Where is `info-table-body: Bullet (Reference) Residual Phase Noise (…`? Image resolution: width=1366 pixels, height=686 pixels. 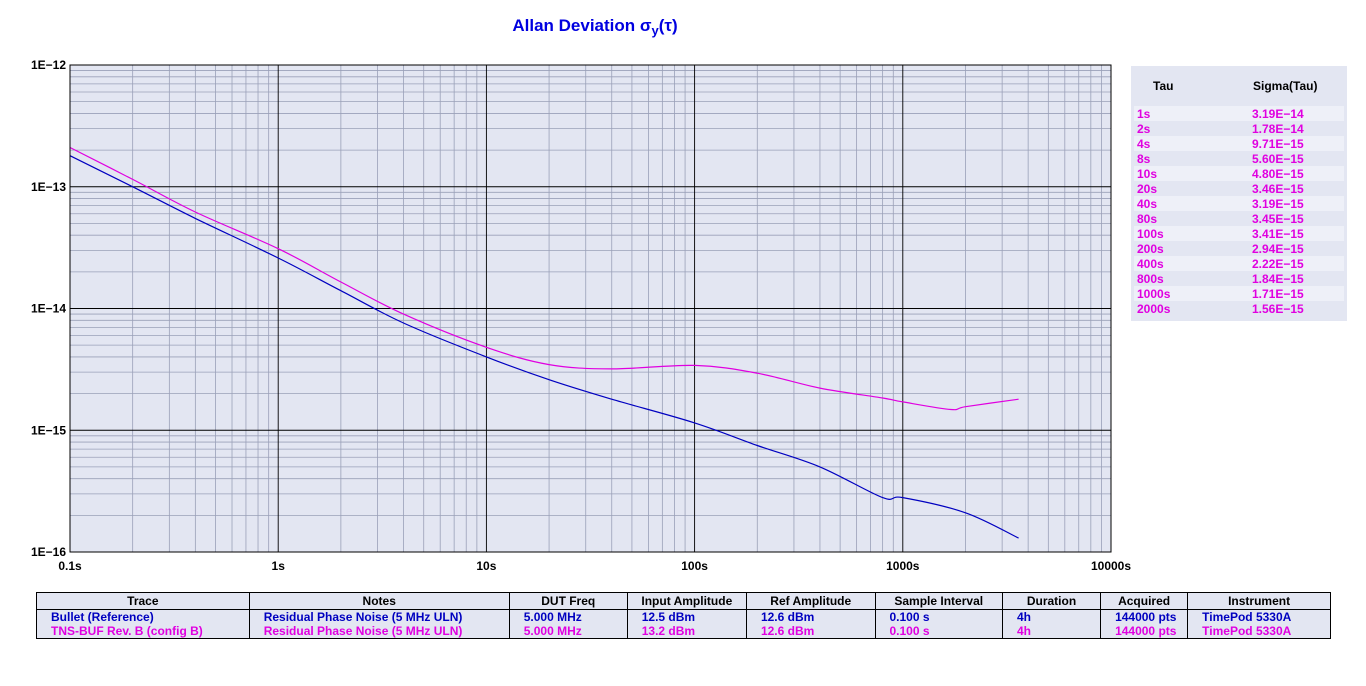
info-table-body: Bullet (Reference) Residual Phase Noise (… is located at coordinates (683, 624).